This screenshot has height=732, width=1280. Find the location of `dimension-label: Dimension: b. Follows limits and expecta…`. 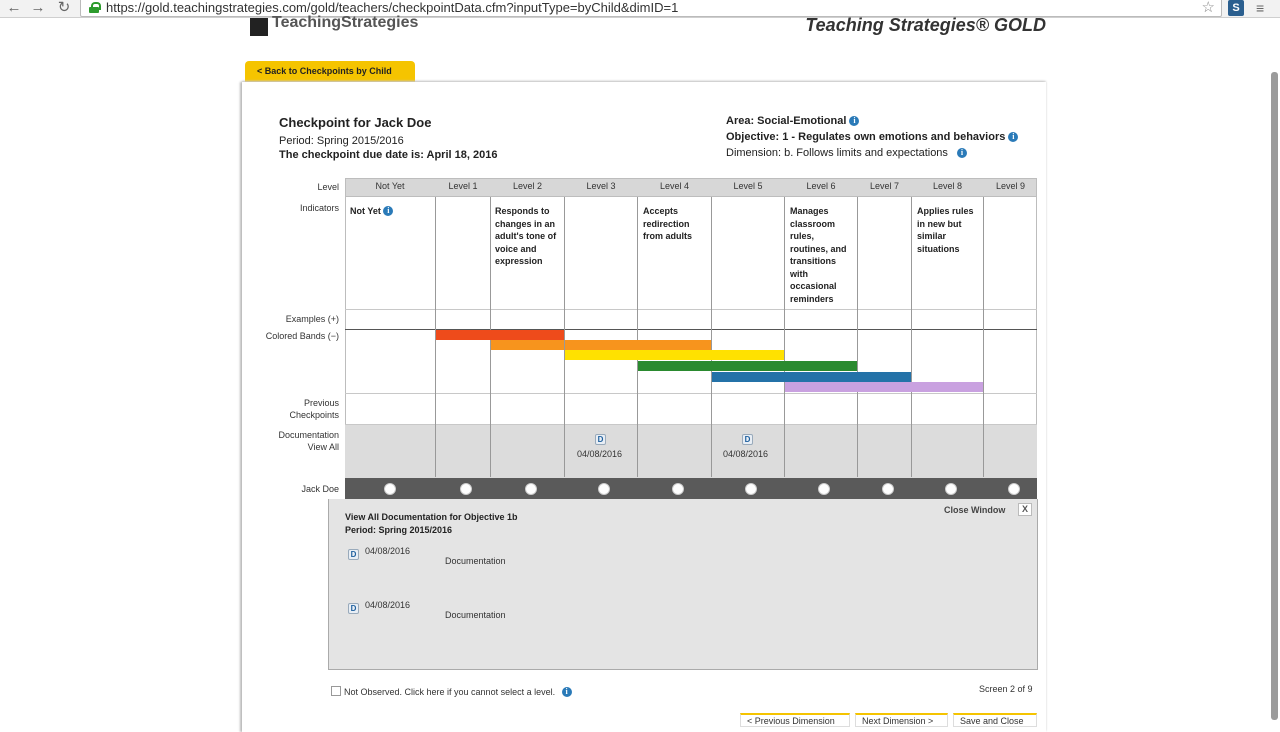

dimension-label: Dimension: b. Follows limits and expecta… is located at coordinates (837, 153).